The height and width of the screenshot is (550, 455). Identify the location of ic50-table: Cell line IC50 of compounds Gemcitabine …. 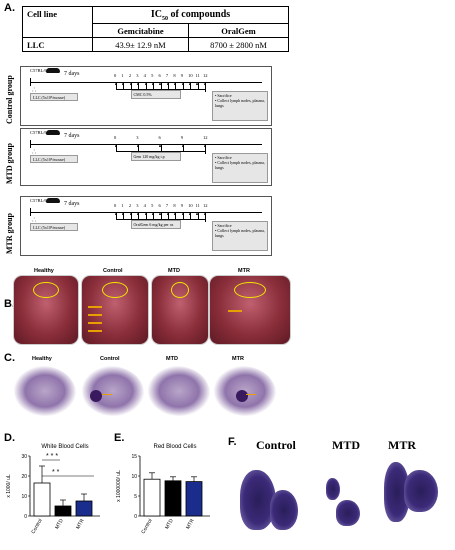
(155, 29).